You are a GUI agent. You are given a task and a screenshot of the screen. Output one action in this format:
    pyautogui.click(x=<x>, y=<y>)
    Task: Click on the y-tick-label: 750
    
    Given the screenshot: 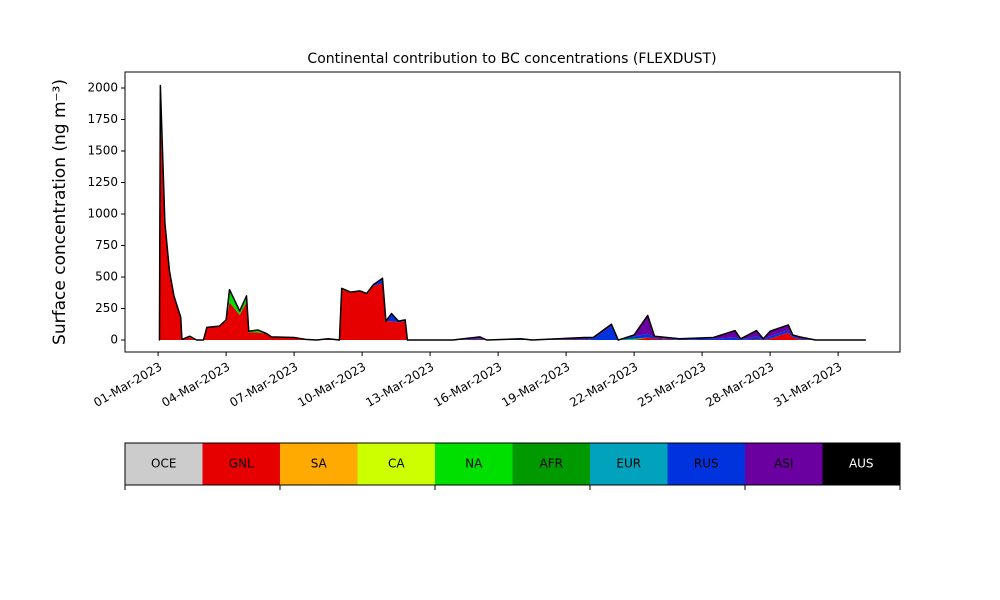 What is the action you would take?
    pyautogui.click(x=106, y=245)
    